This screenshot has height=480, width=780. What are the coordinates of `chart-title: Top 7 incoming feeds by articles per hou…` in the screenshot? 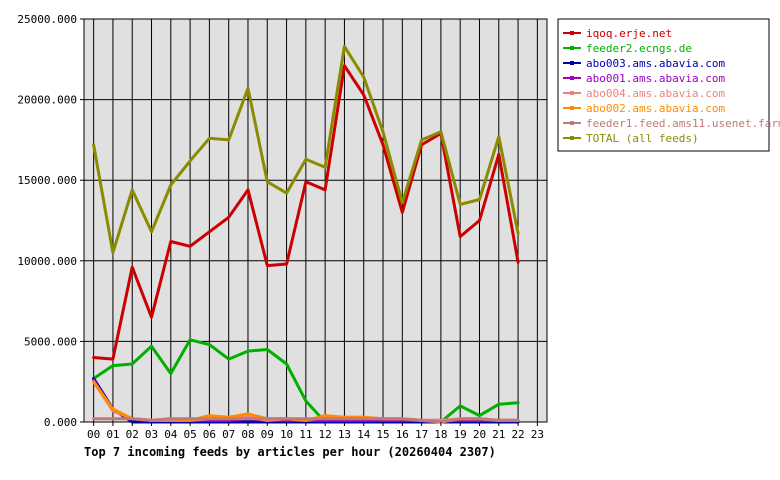 It's located at (290, 452).